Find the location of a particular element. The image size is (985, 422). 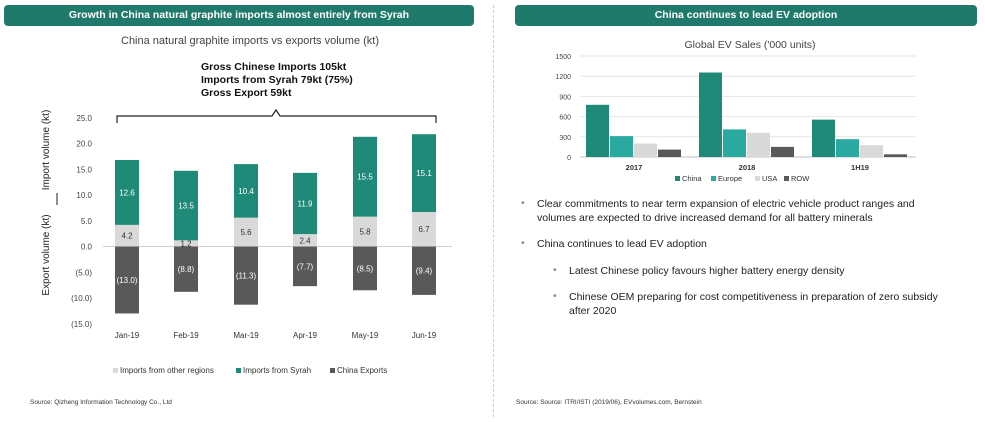

data-label-china-exports: (13.0) is located at coordinates (127, 280).